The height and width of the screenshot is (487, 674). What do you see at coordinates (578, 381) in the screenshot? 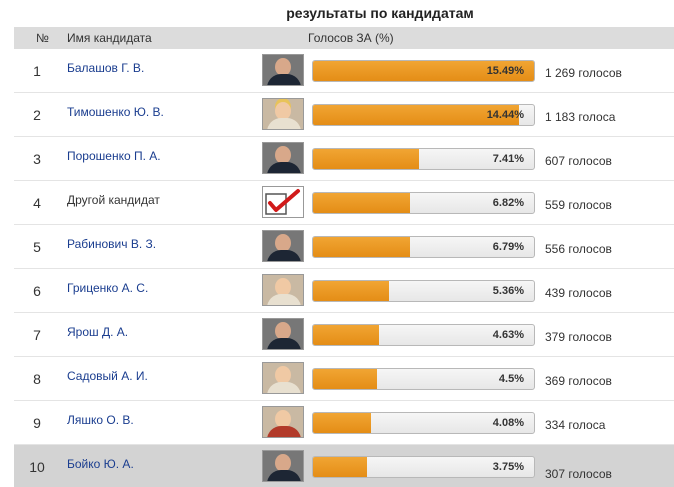
I see `vote-count: 369 голосов` at bounding box center [578, 381].